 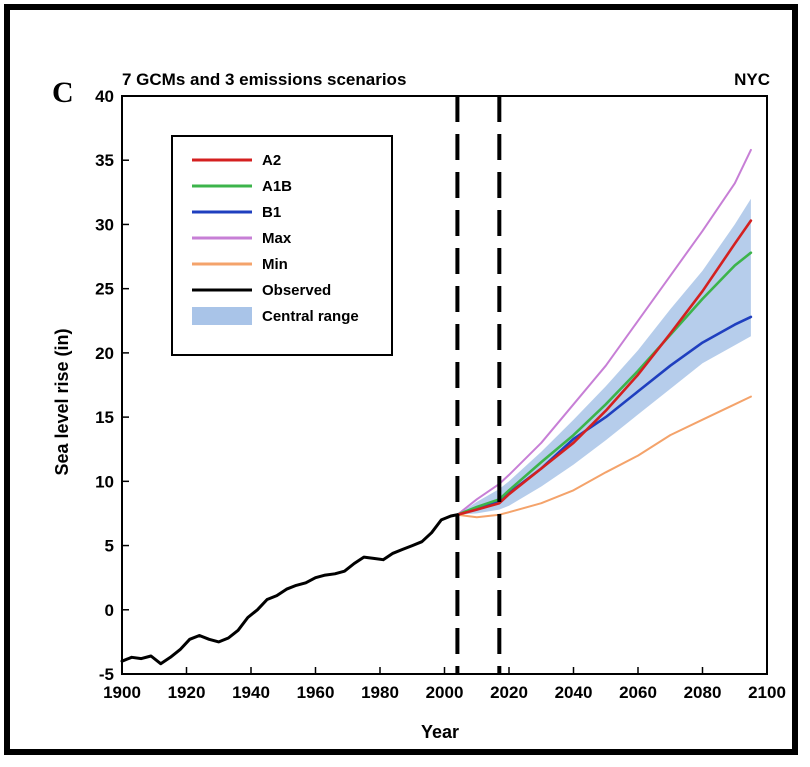 I want to click on legend-swatch, so click(x=222, y=316).